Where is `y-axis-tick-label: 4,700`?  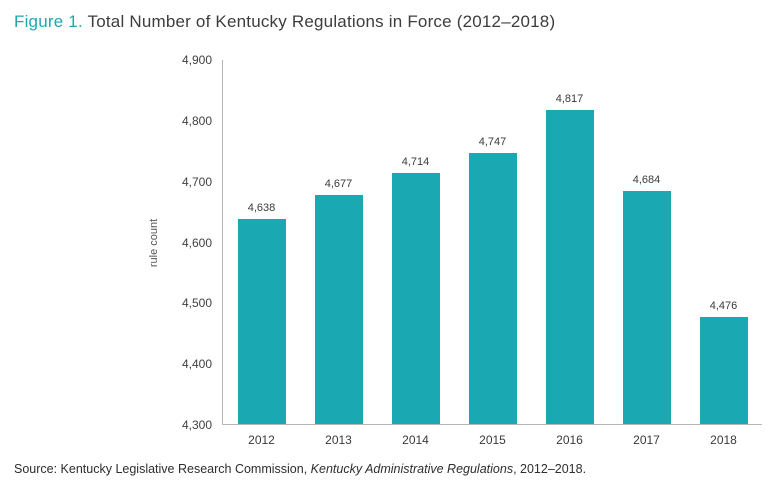 y-axis-tick-label: 4,700 is located at coordinates (196, 181).